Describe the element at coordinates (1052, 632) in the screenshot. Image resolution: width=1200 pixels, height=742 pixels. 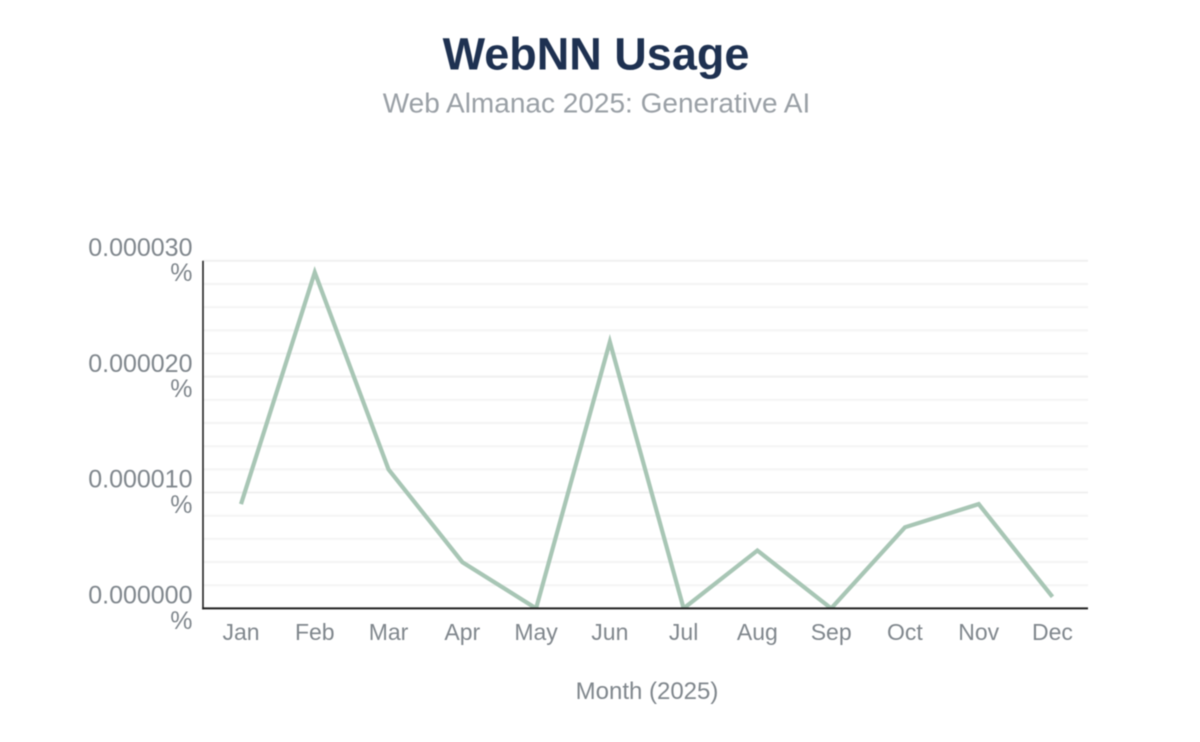
I see `svg-text: Dec` at that location.